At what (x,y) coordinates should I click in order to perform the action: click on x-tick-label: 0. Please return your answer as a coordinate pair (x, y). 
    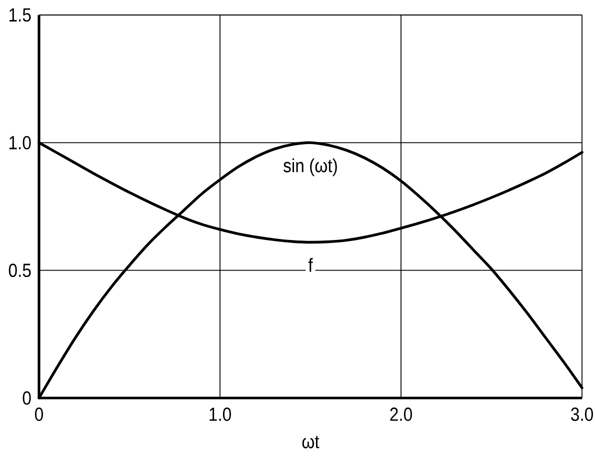
    Looking at the image, I should click on (39, 414).